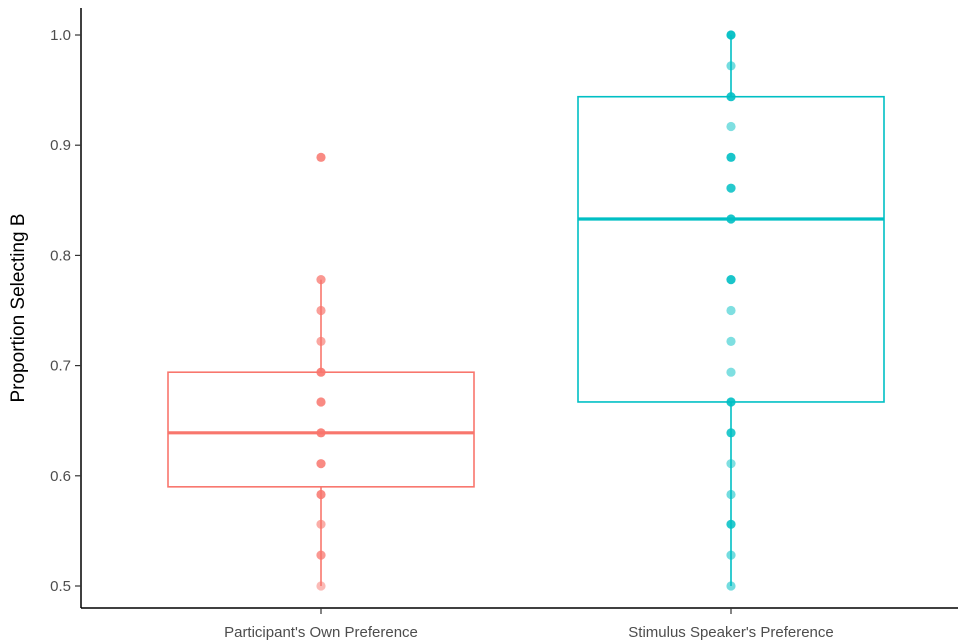 Image resolution: width=965 pixels, height=642 pixels. Describe the element at coordinates (730, 632) in the screenshot. I see `x-tick-label: Stimulus Speaker's Preference` at that location.